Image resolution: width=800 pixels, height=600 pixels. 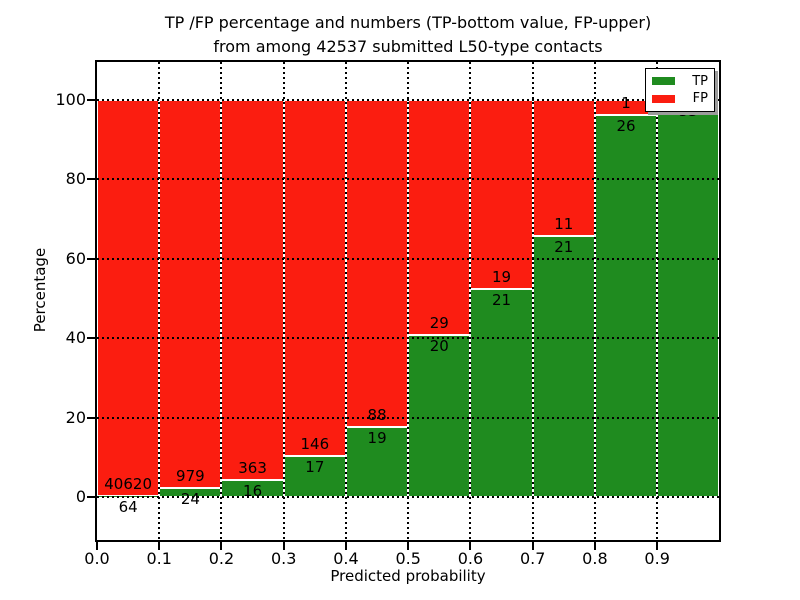 What do you see at coordinates (128, 507) in the screenshot?
I see `bar-label-tp: 64` at bounding box center [128, 507].